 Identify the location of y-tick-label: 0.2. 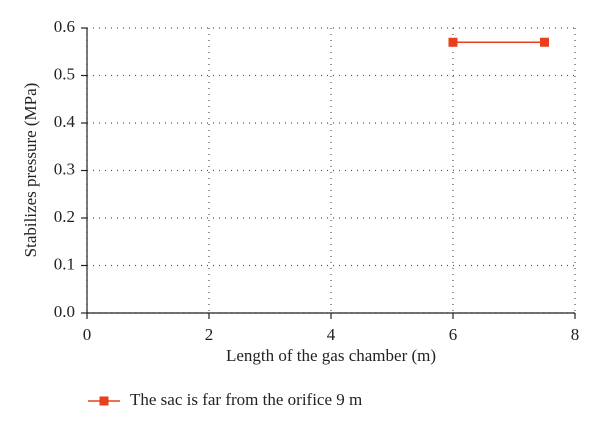
(64, 216).